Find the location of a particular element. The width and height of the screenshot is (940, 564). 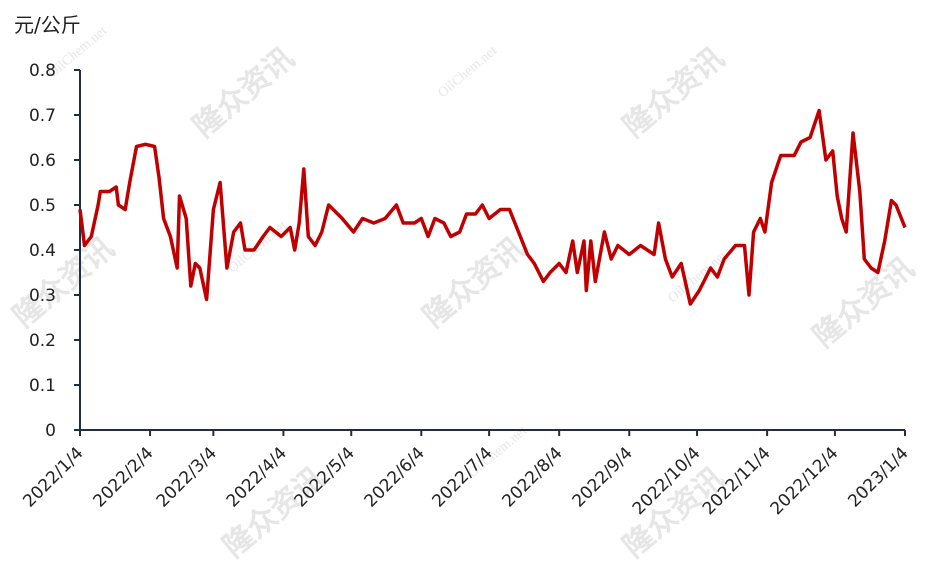

x-tick-label: 2022/6/4 is located at coordinates (395, 477).